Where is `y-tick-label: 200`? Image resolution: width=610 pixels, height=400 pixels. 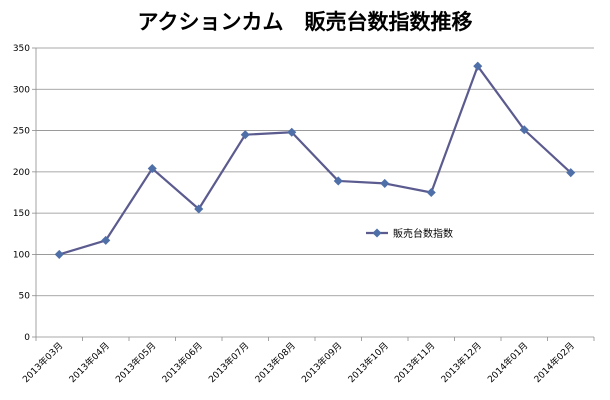 y-tick-label: 200 is located at coordinates (21, 173).